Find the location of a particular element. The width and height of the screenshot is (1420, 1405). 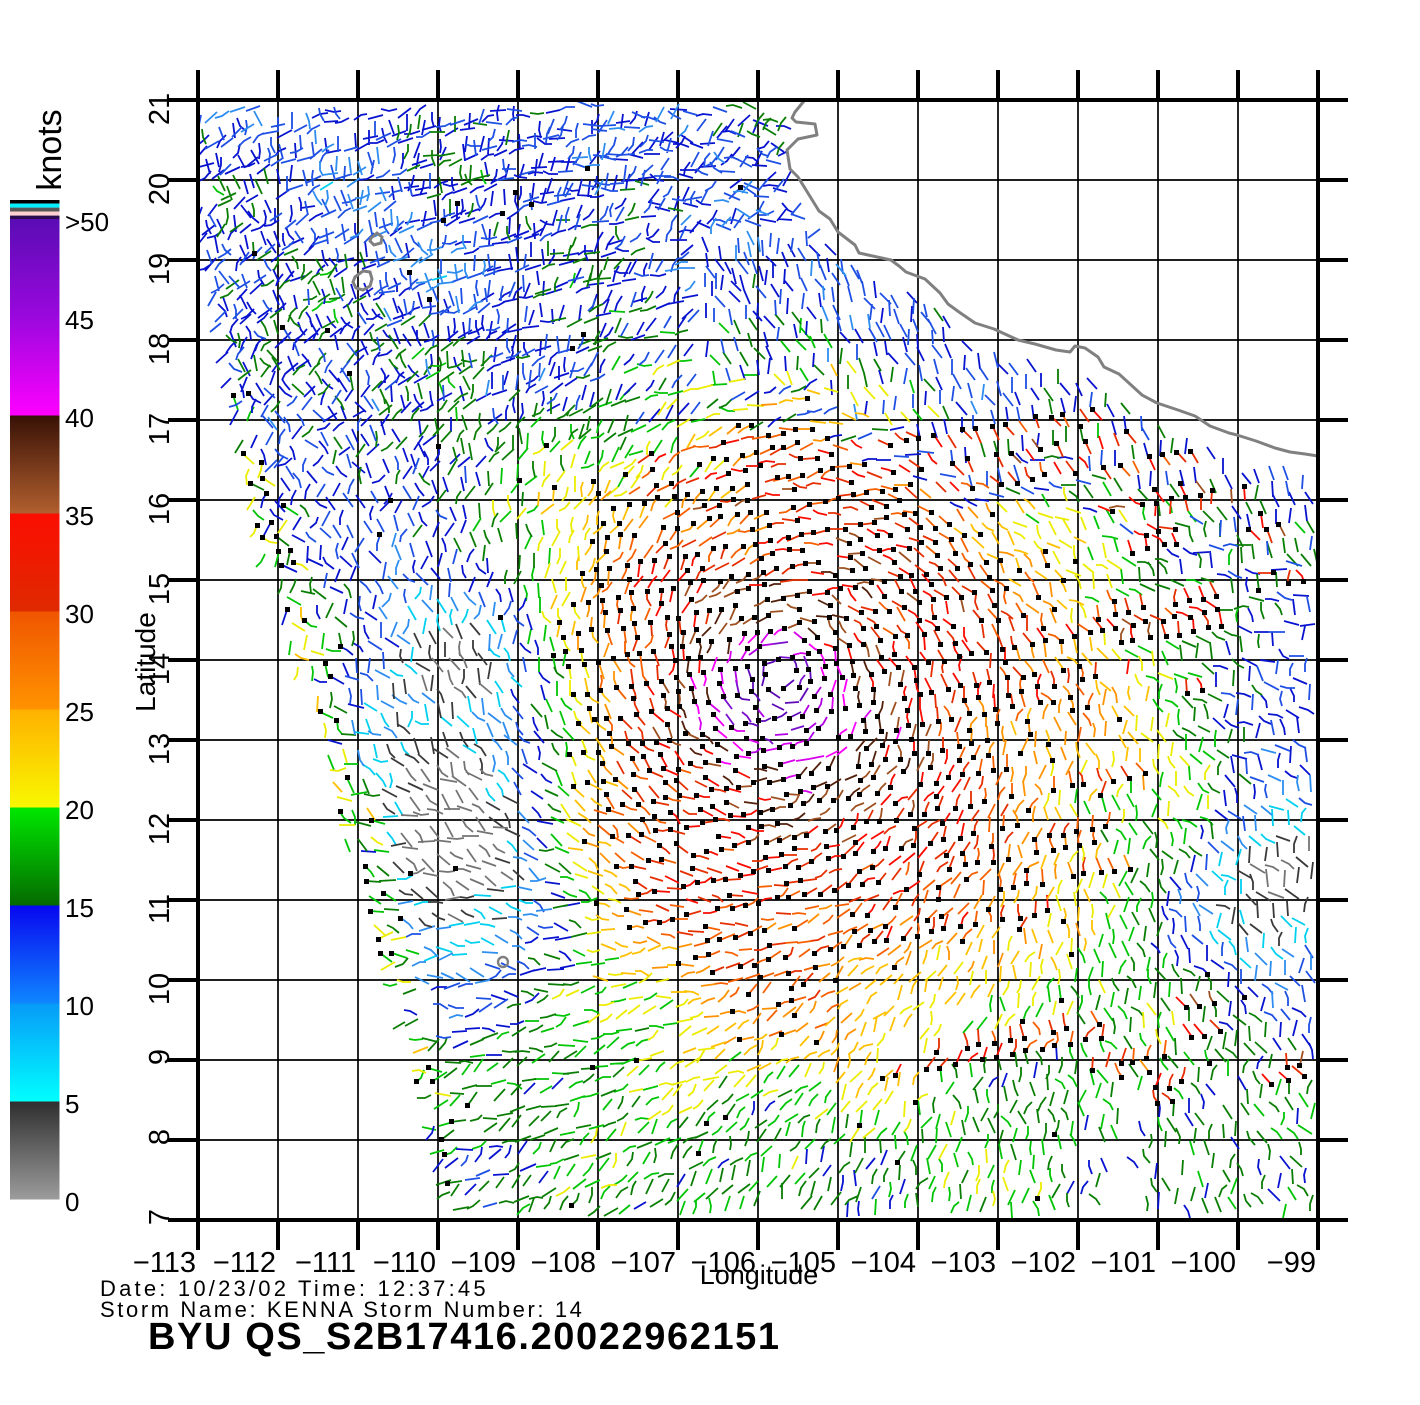

svg-text: 18 is located at coordinates (160, 349).